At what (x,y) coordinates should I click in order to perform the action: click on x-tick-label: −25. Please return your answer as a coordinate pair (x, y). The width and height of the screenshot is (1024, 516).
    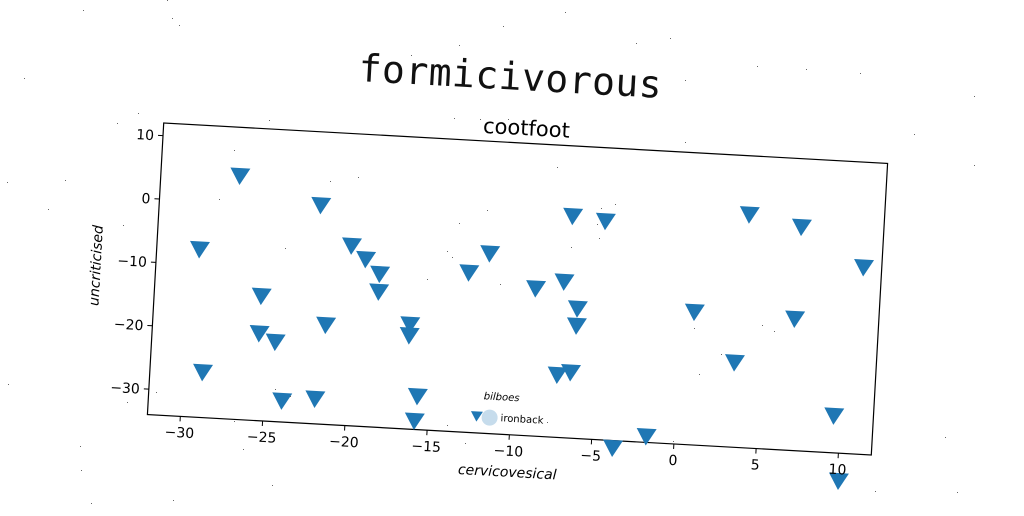
    Looking at the image, I should click on (261, 438).